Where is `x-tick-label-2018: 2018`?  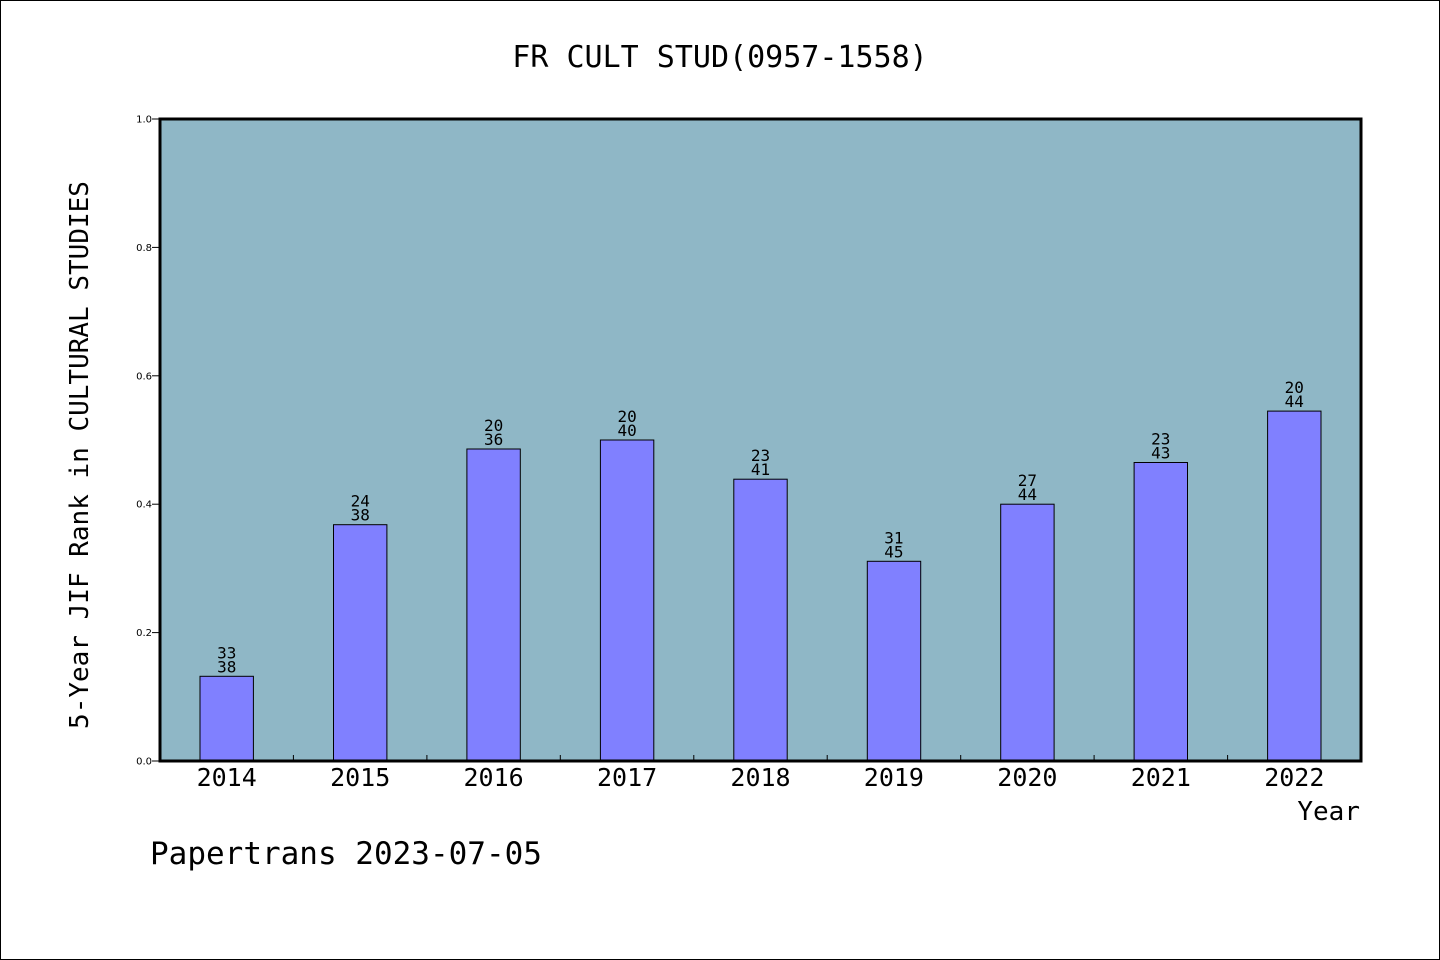 x-tick-label-2018: 2018 is located at coordinates (760, 777).